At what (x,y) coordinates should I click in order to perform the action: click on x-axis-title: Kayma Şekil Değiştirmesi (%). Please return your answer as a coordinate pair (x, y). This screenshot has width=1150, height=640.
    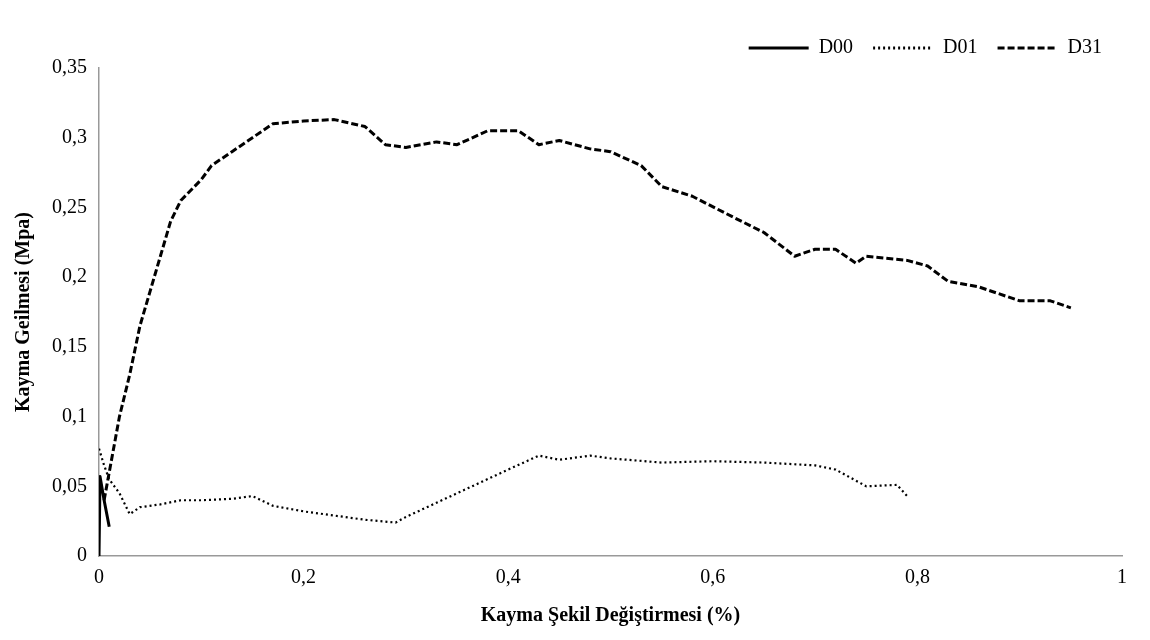
    Looking at the image, I should click on (610, 615).